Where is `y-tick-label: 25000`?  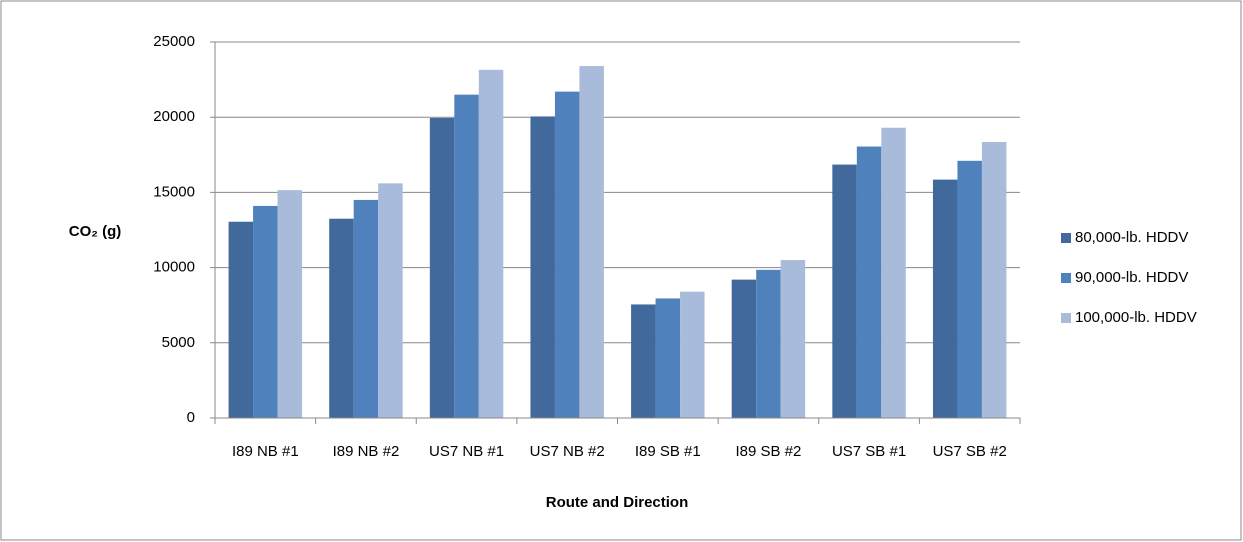 y-tick-label: 25000 is located at coordinates (174, 41).